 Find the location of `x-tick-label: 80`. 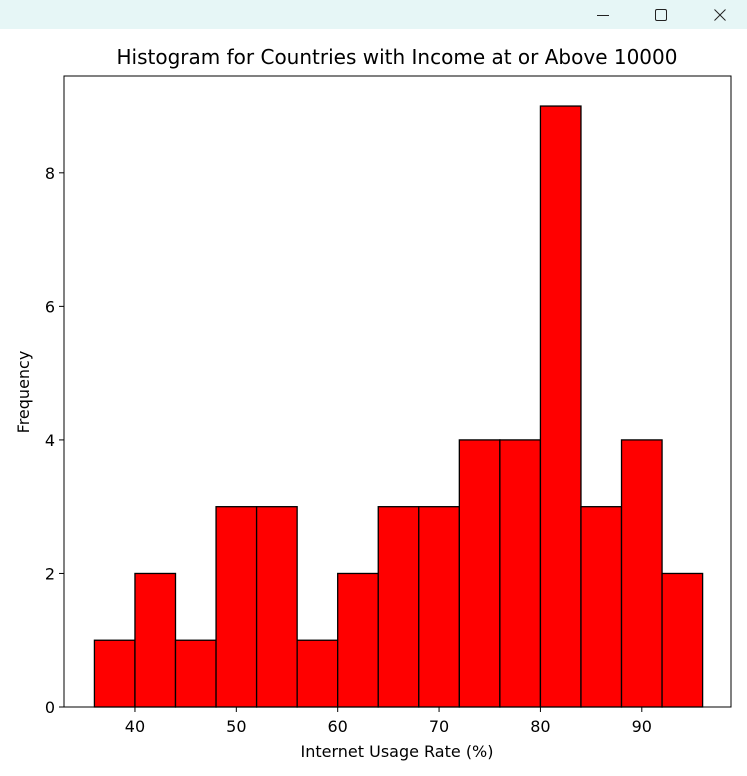

x-tick-label: 80 is located at coordinates (540, 726).